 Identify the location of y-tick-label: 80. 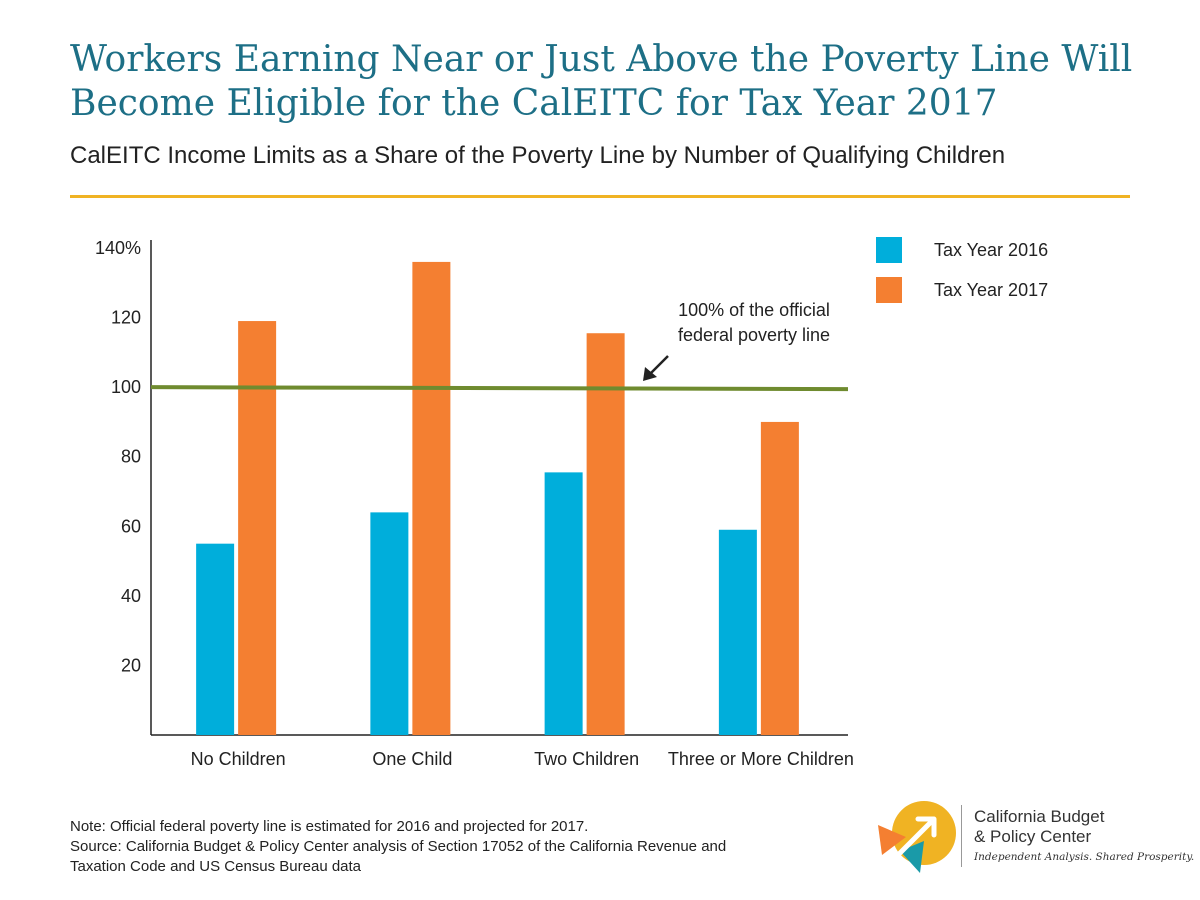
(131, 457).